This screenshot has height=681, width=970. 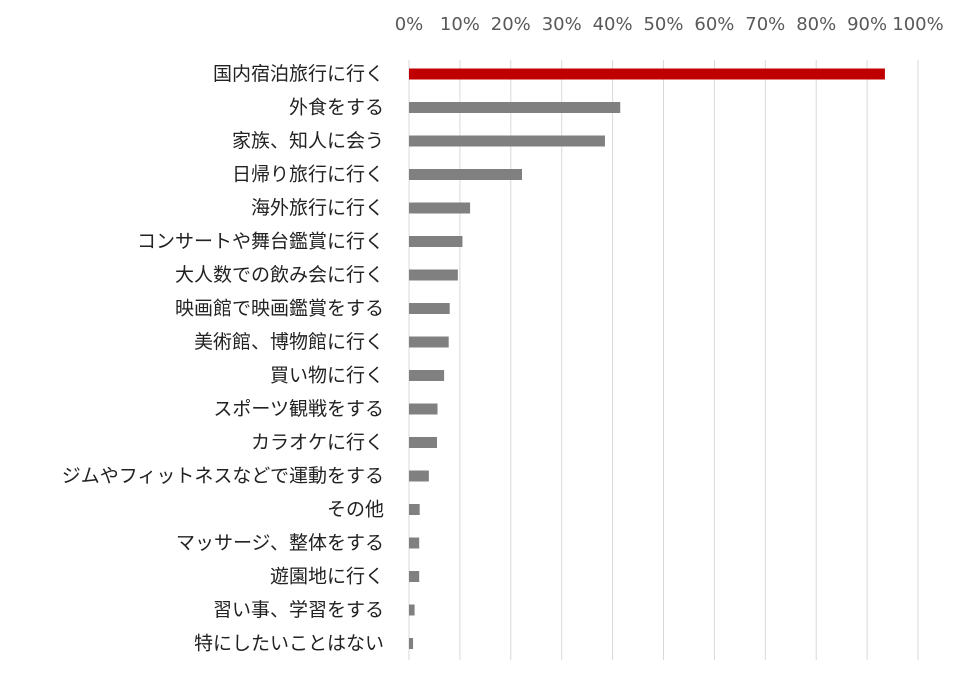 What do you see at coordinates (317, 208) in the screenshot?
I see `category-label: 海外旅行に行く` at bounding box center [317, 208].